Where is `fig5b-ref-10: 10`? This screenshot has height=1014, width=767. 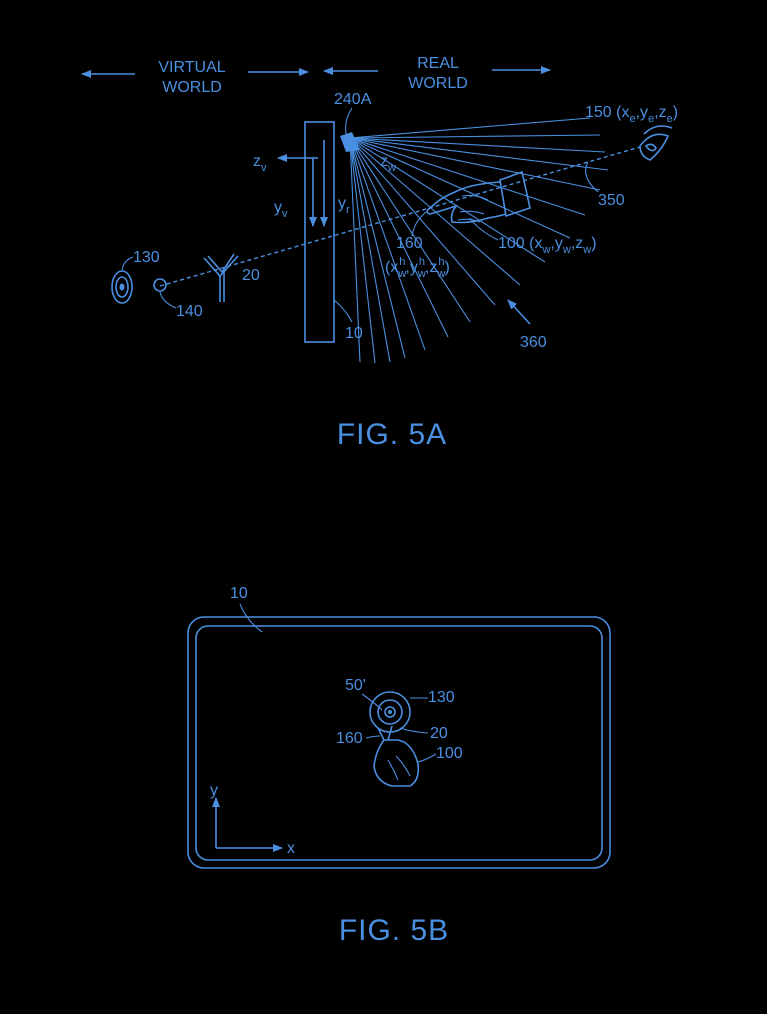 fig5b-ref-10: 10 is located at coordinates (239, 593).